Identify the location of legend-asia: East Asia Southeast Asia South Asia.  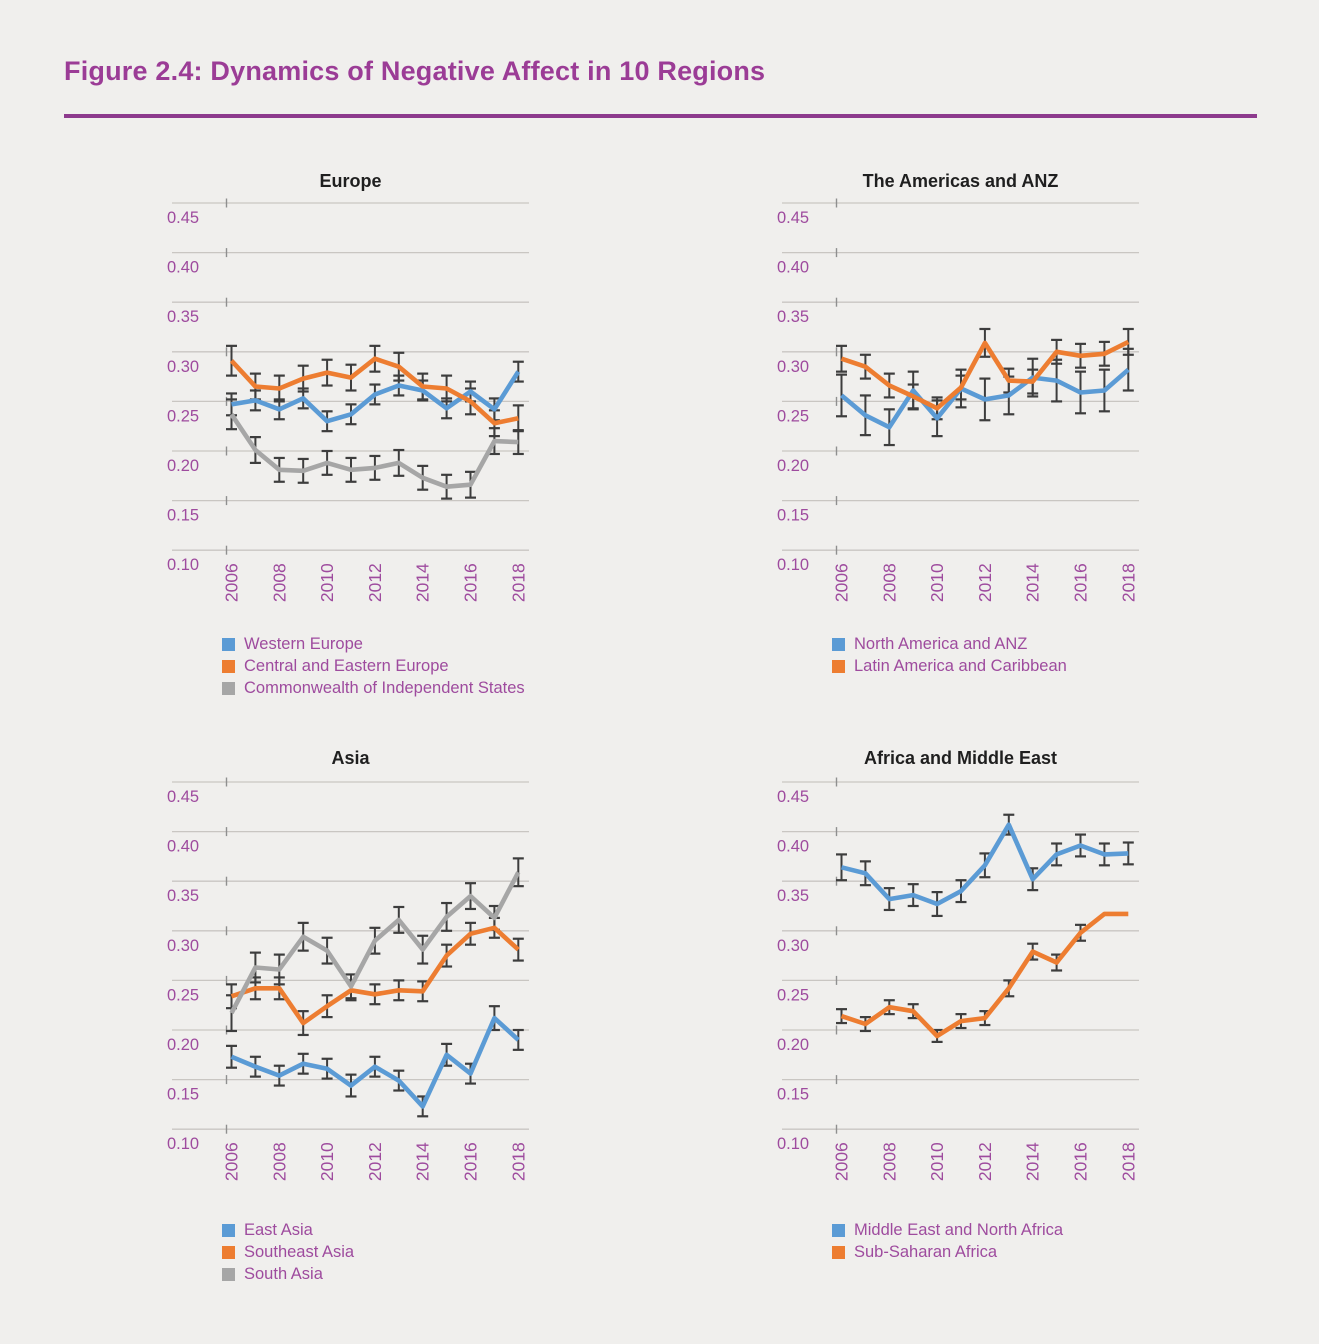
(432, 1252).